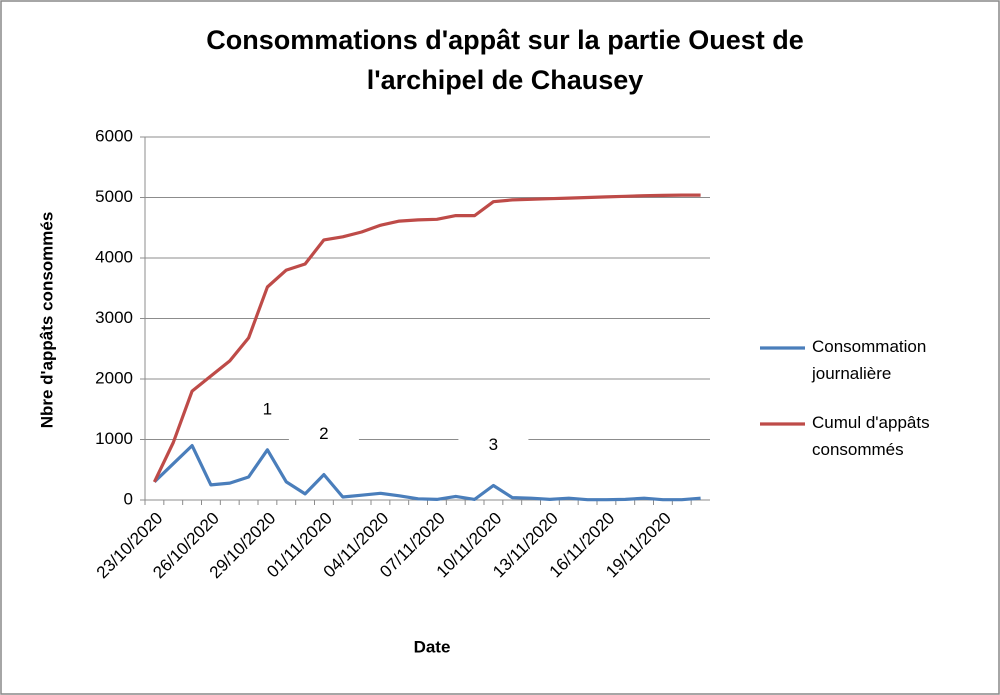 The height and width of the screenshot is (695, 1000). Describe the element at coordinates (871, 436) in the screenshot. I see `legend-label: Cumul d'appâts consommés` at that location.